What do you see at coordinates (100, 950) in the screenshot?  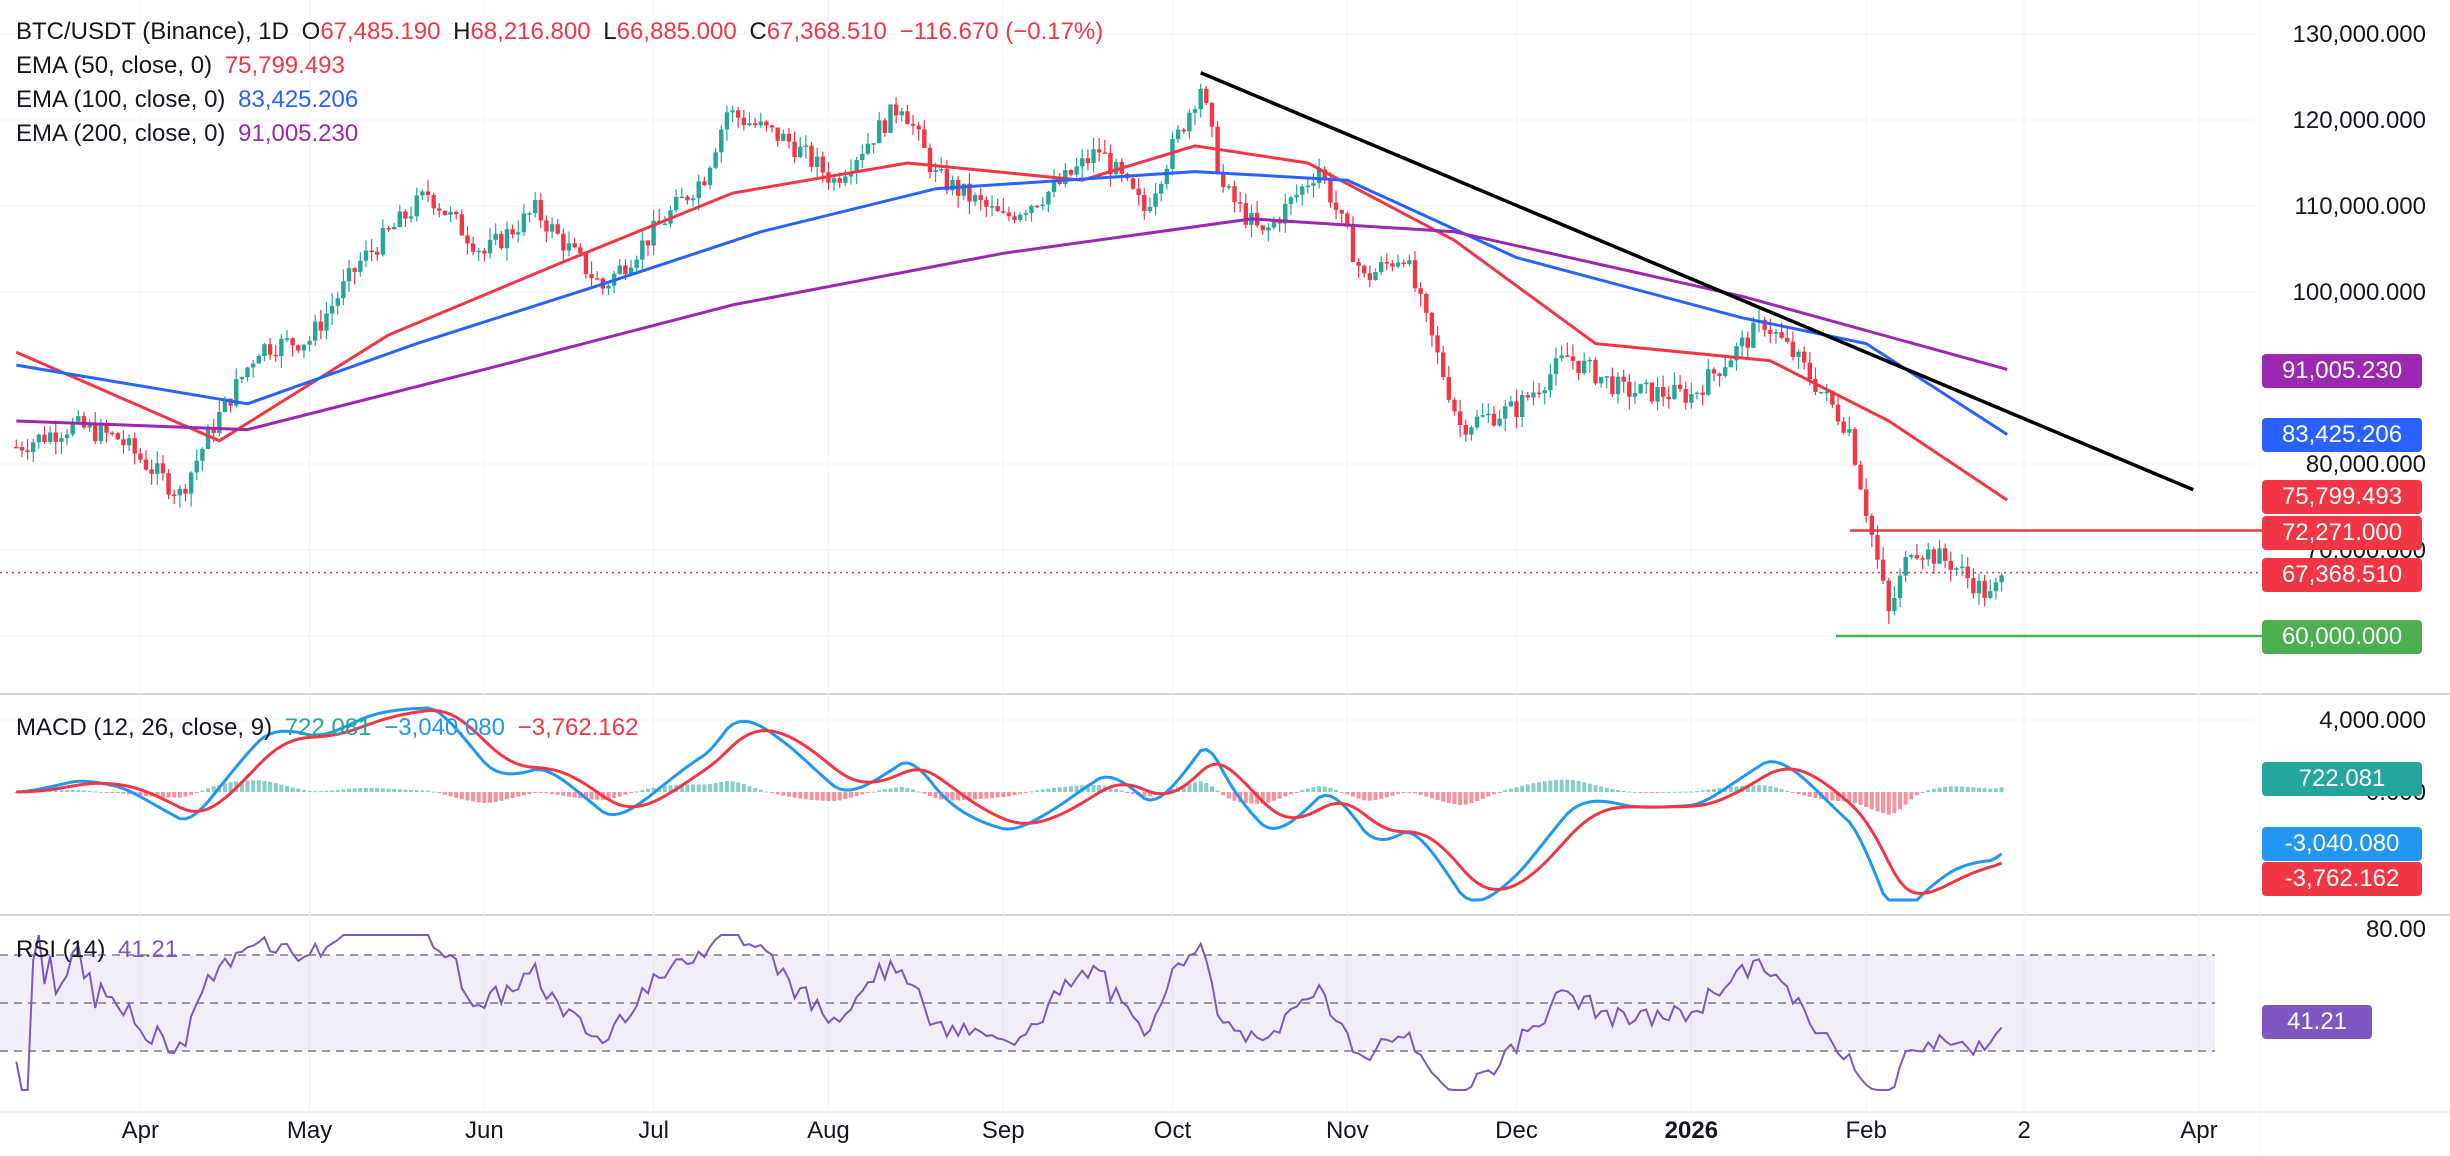 I see `rsi-legend: RSI (14) 41.21` at bounding box center [100, 950].